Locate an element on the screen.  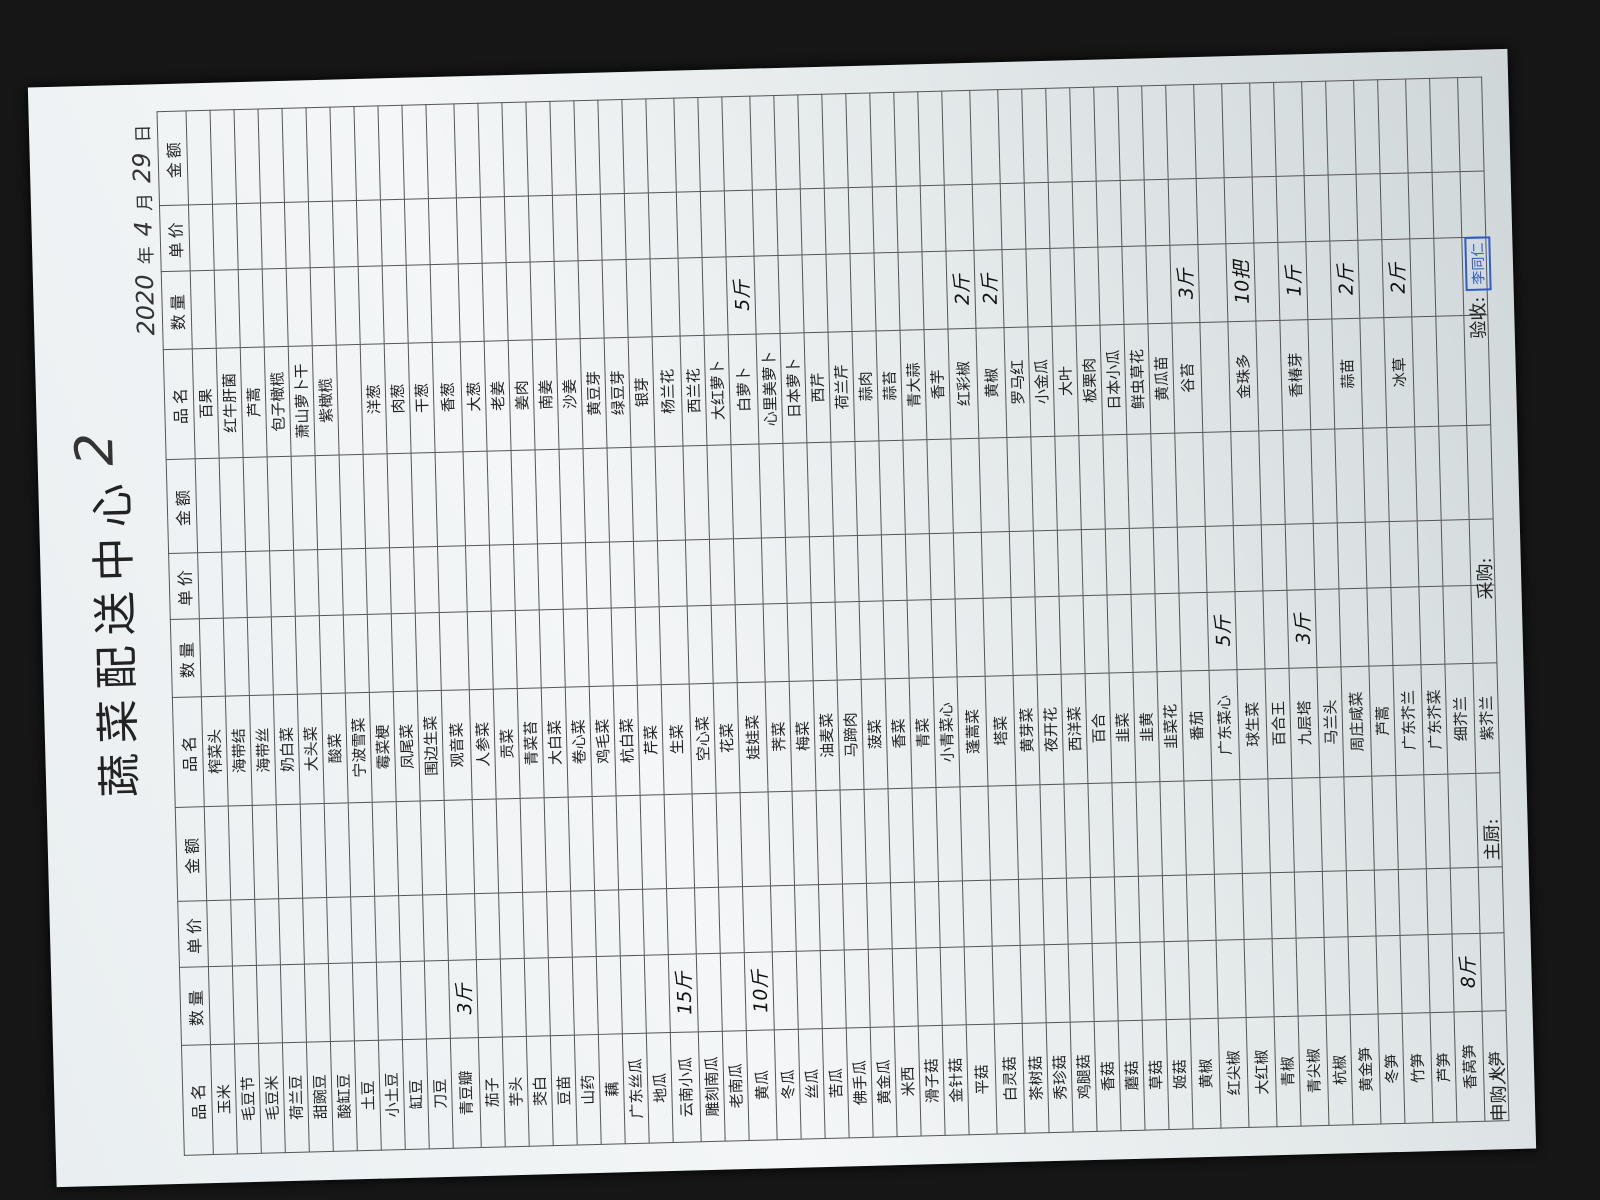
item-name: 杭椒 is located at coordinates (1339, 1070).